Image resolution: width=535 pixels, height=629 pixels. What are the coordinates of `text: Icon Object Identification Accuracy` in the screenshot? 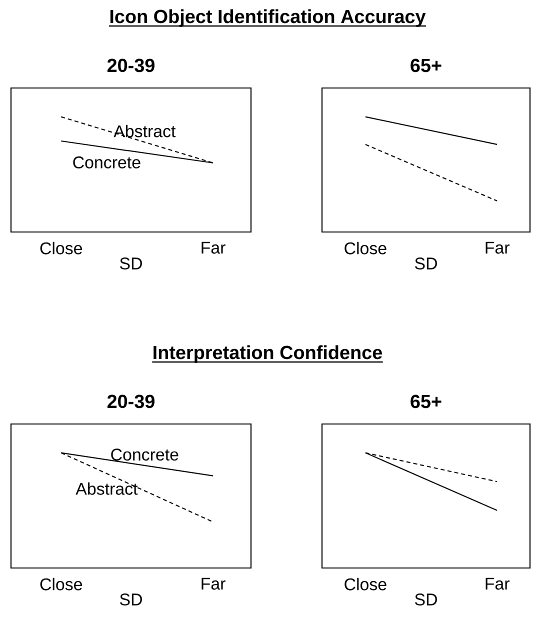 It's located at (268, 18).